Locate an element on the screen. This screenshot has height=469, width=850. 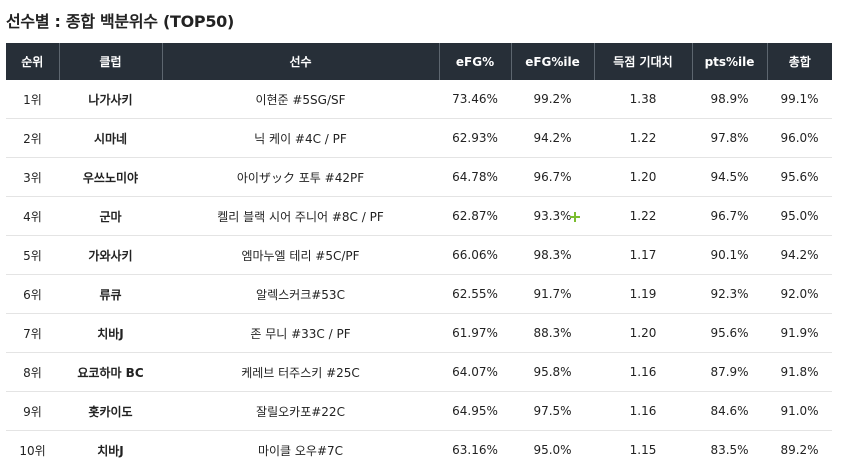
total-cell: 89.2% is located at coordinates (799, 450).